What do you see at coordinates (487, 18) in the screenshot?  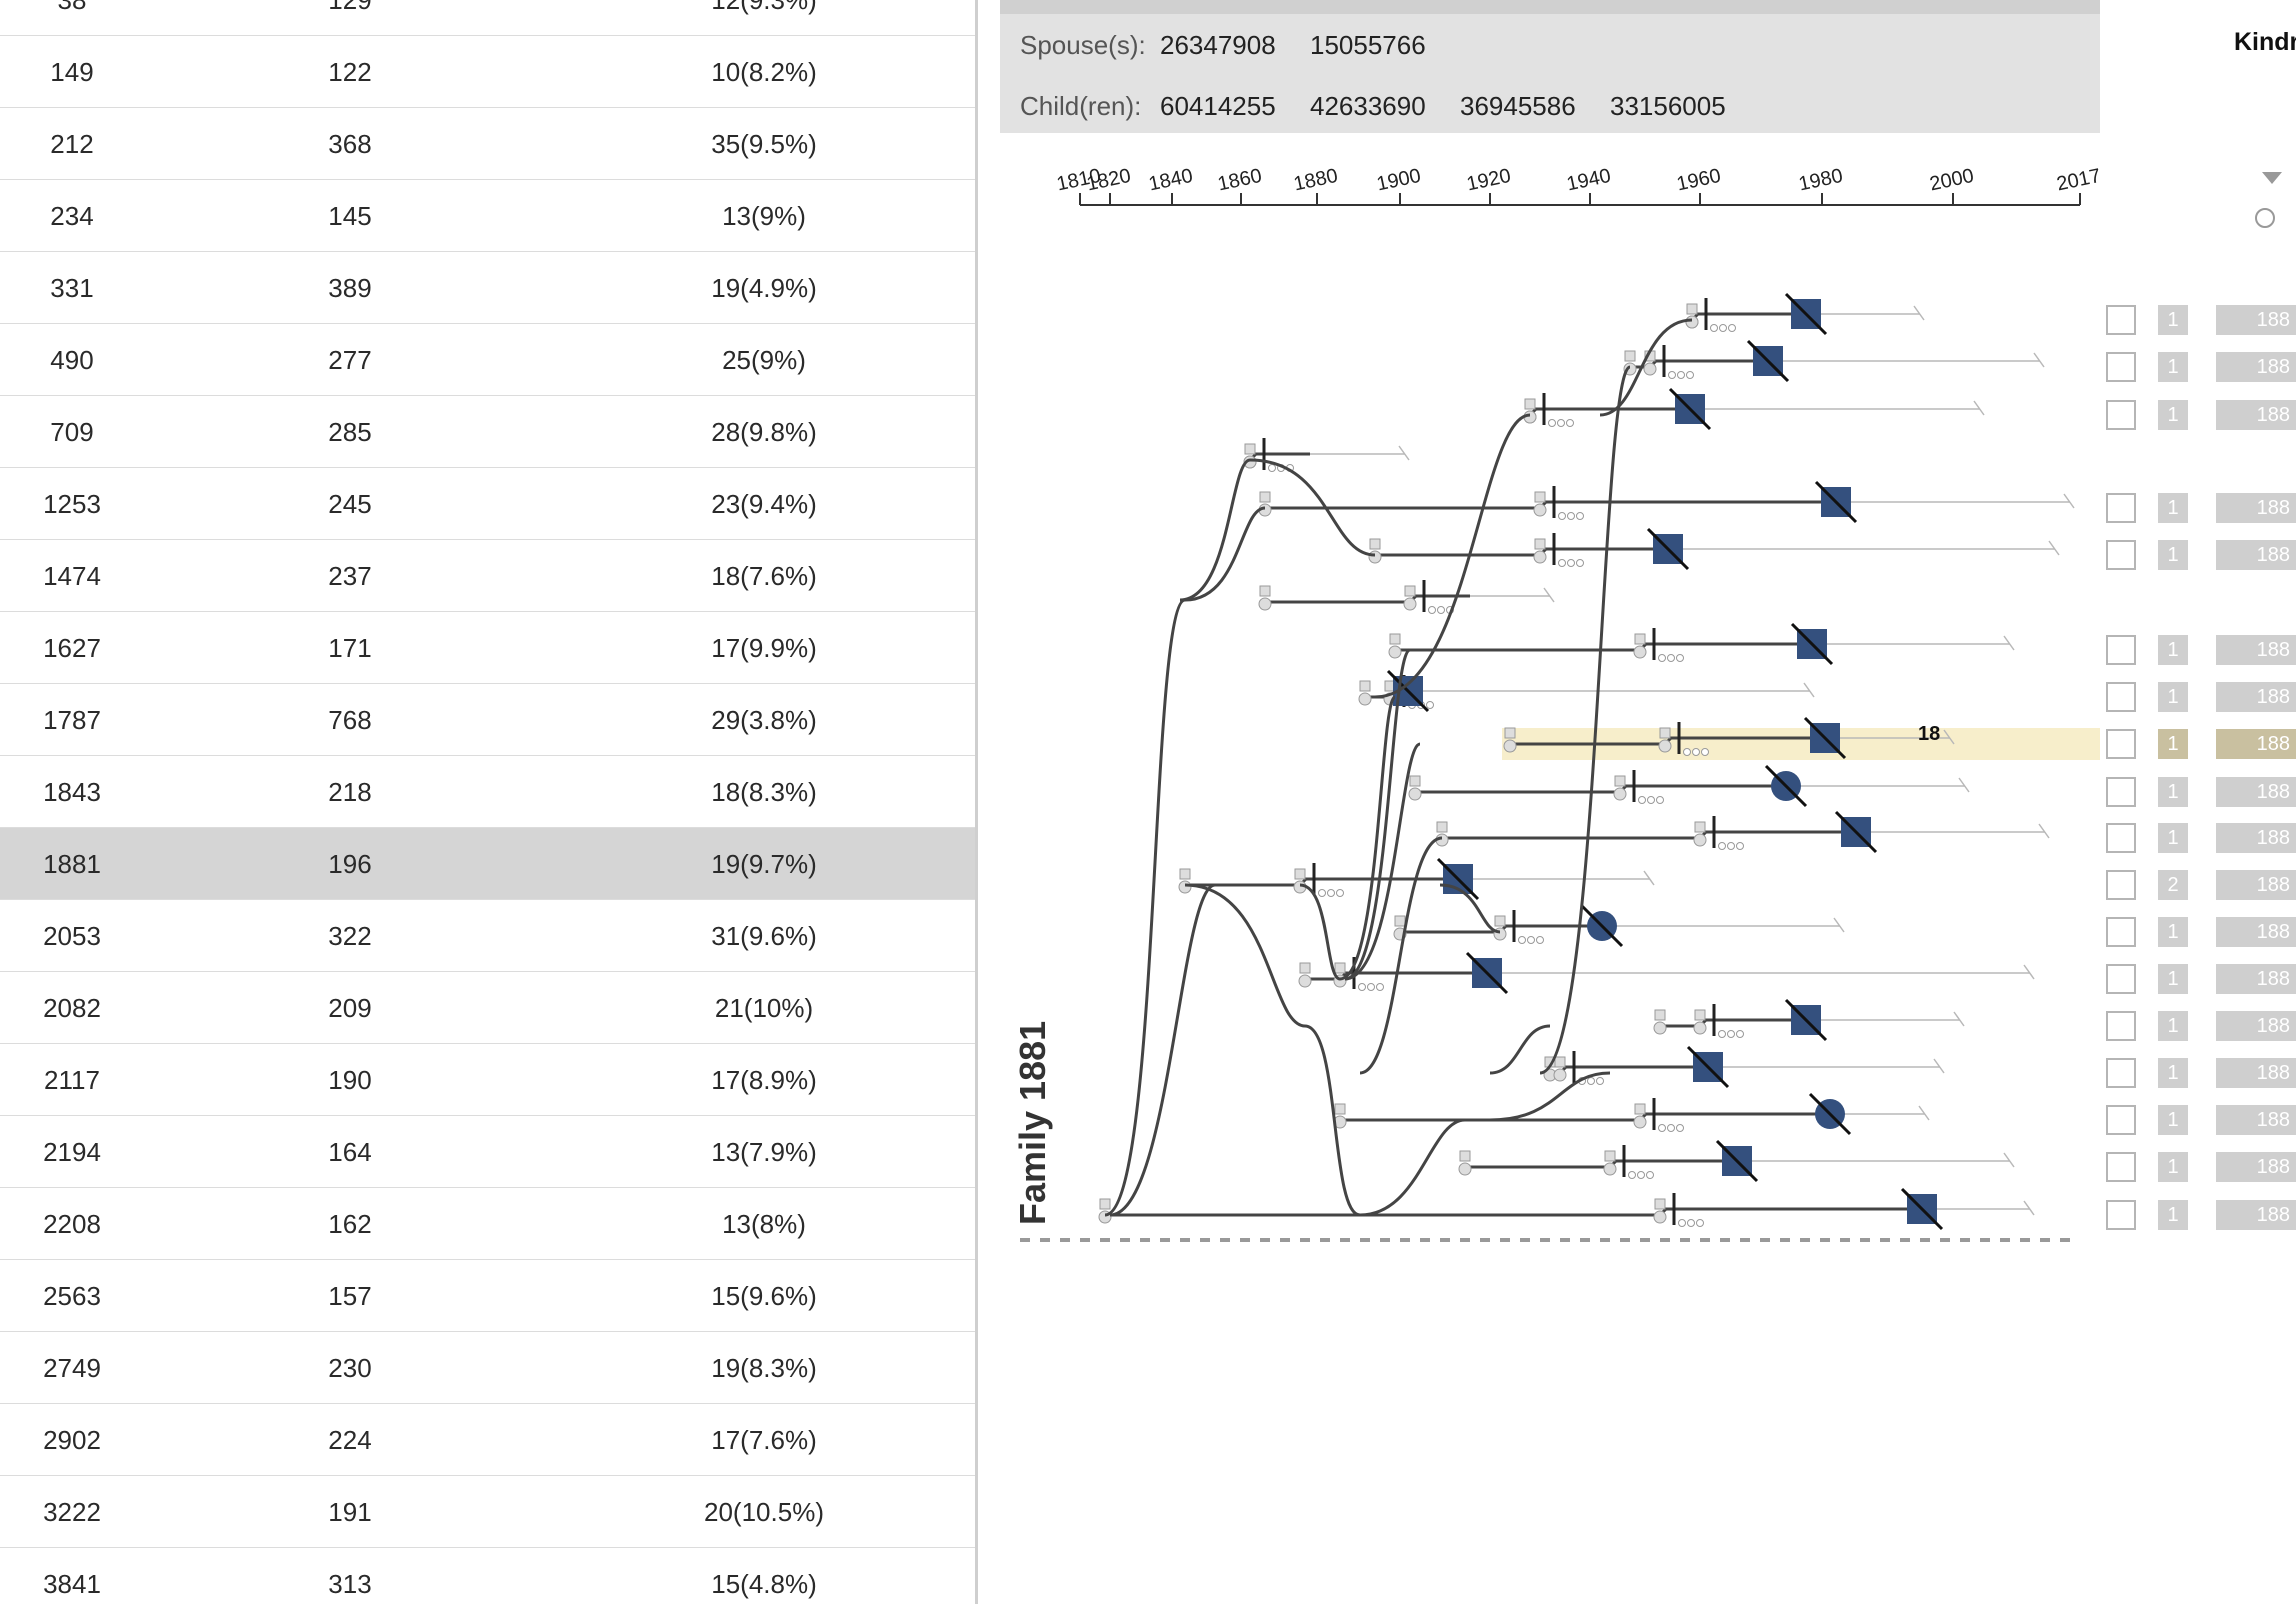 I see `family-table-row: 38 129 12(9.3%)` at bounding box center [487, 18].